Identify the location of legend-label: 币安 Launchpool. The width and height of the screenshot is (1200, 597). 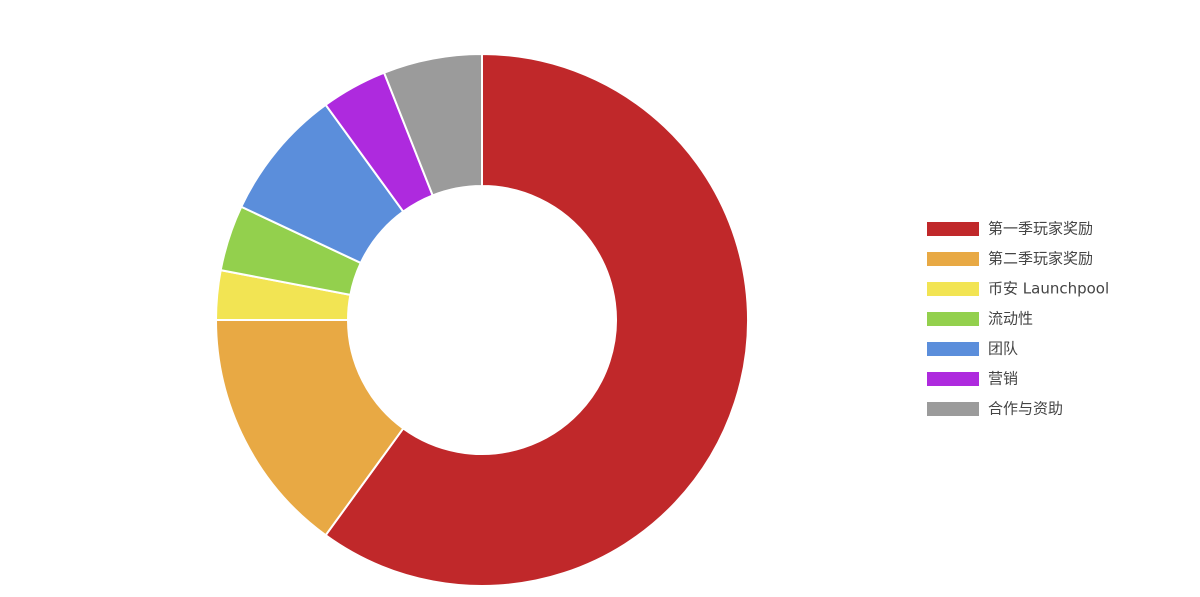
(1048, 289).